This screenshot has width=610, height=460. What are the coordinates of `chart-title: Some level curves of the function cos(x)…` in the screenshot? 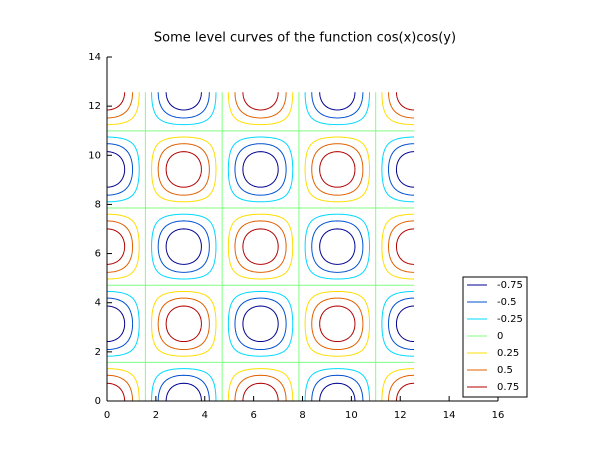 It's located at (305, 38).